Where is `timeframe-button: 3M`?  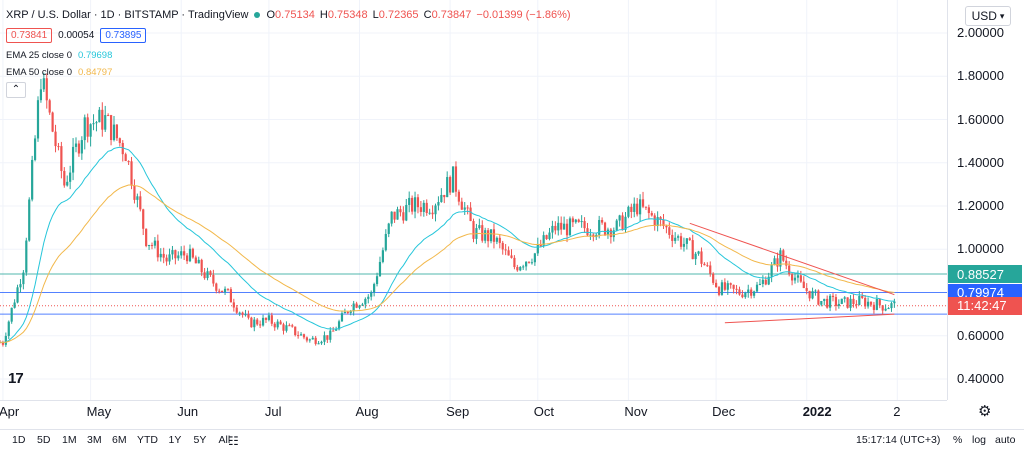 timeframe-button: 3M is located at coordinates (94, 440).